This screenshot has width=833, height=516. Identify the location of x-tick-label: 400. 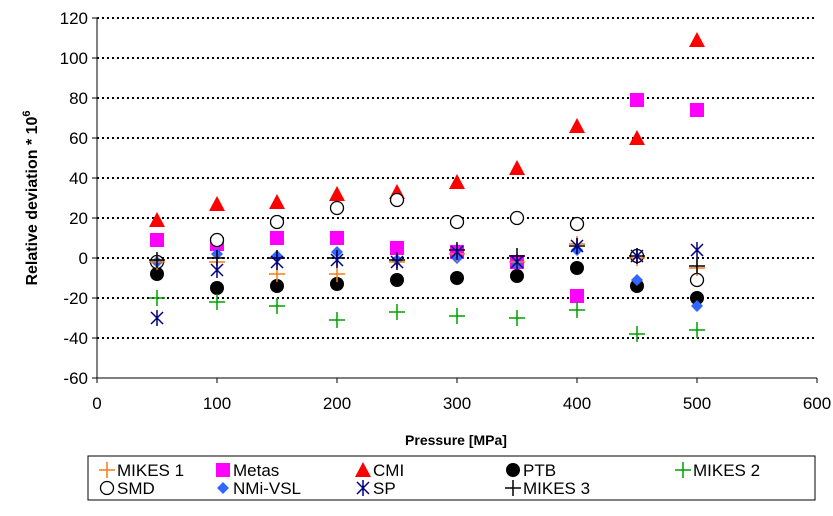
(577, 403).